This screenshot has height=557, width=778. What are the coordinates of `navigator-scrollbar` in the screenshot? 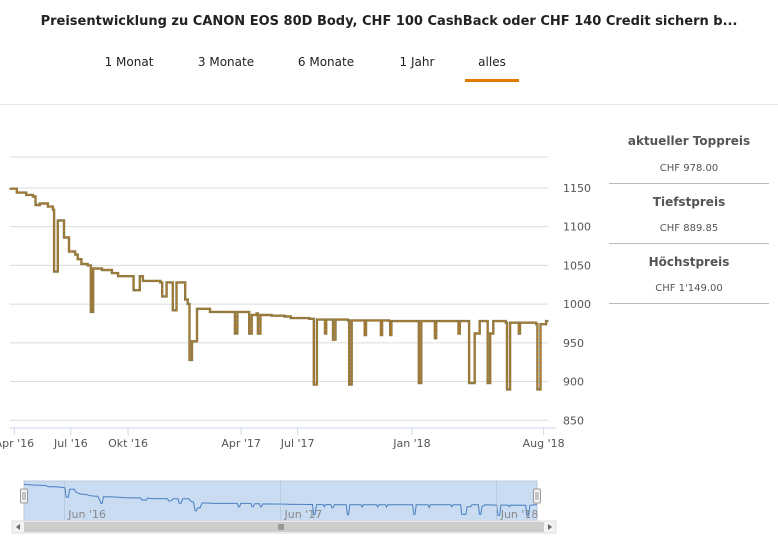 It's located at (284, 527).